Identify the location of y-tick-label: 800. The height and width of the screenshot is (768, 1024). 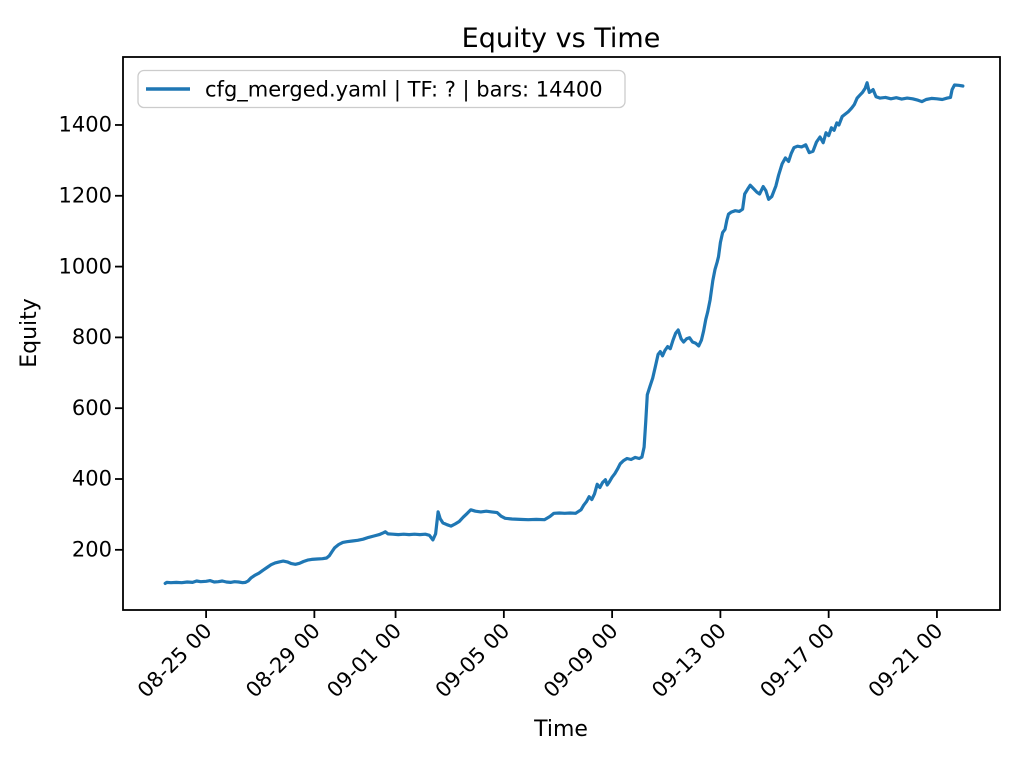
(92, 337).